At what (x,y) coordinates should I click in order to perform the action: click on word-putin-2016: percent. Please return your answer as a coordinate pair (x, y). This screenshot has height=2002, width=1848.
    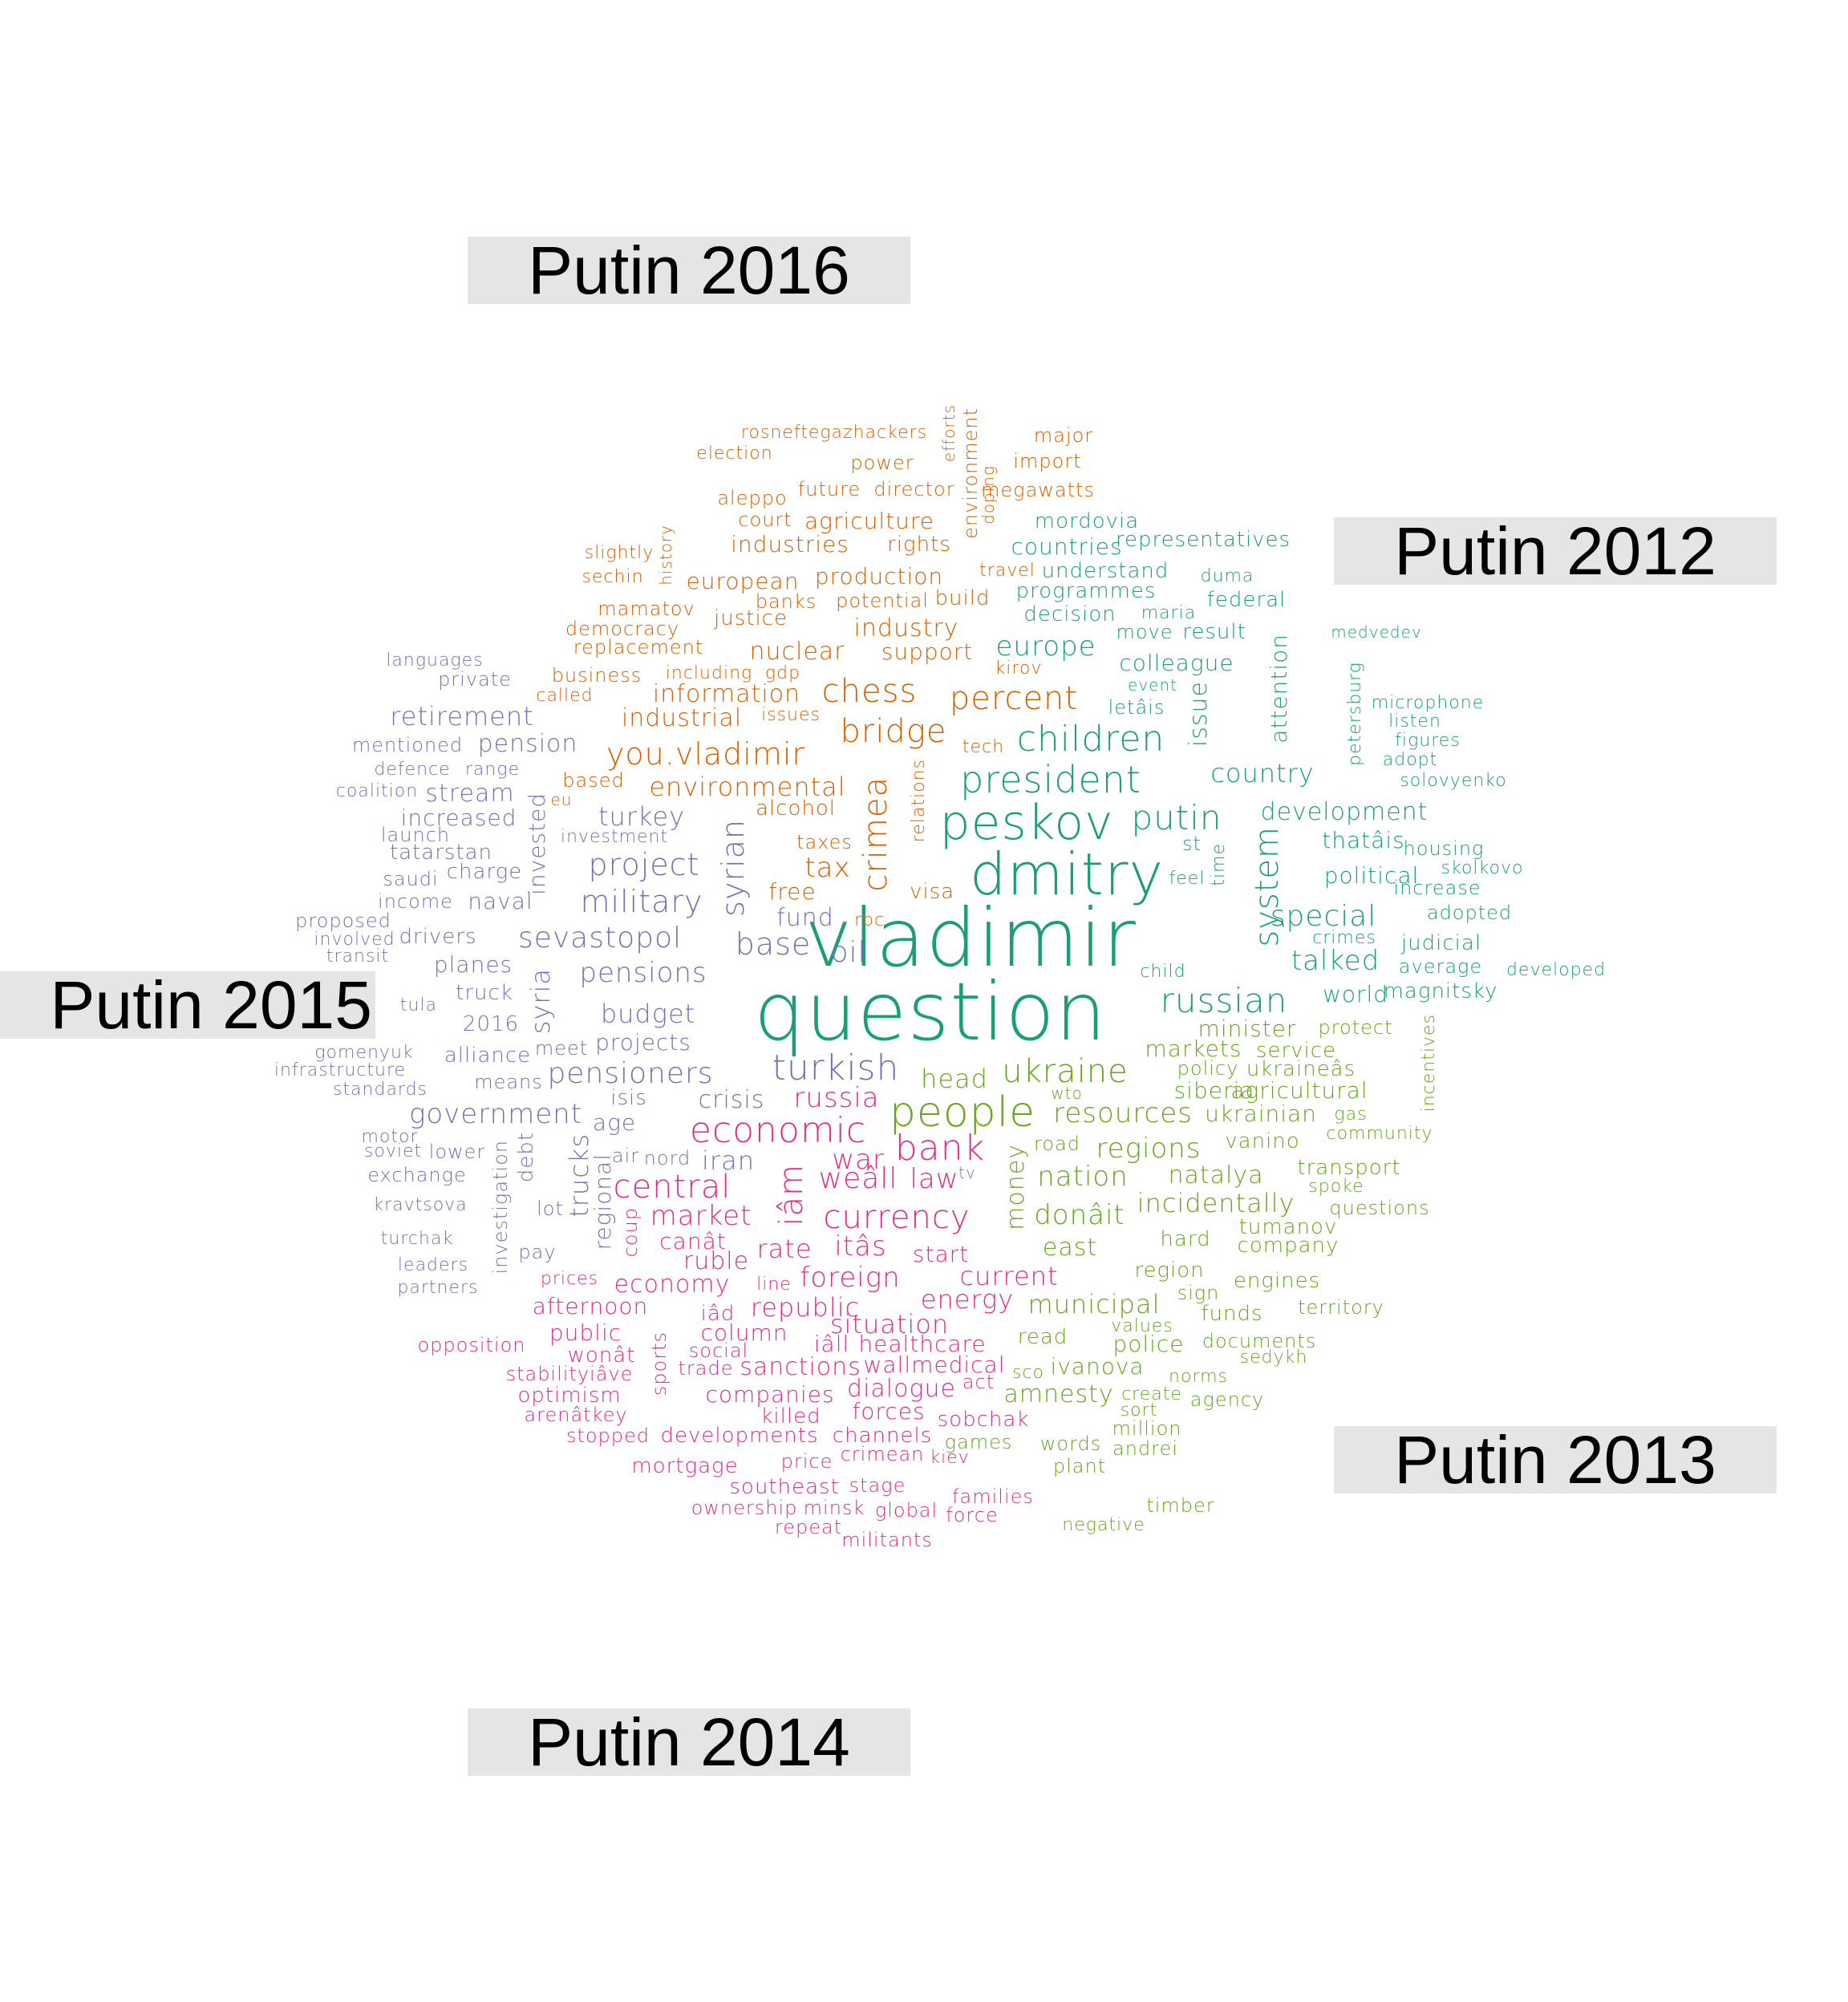
    Looking at the image, I should click on (1014, 699).